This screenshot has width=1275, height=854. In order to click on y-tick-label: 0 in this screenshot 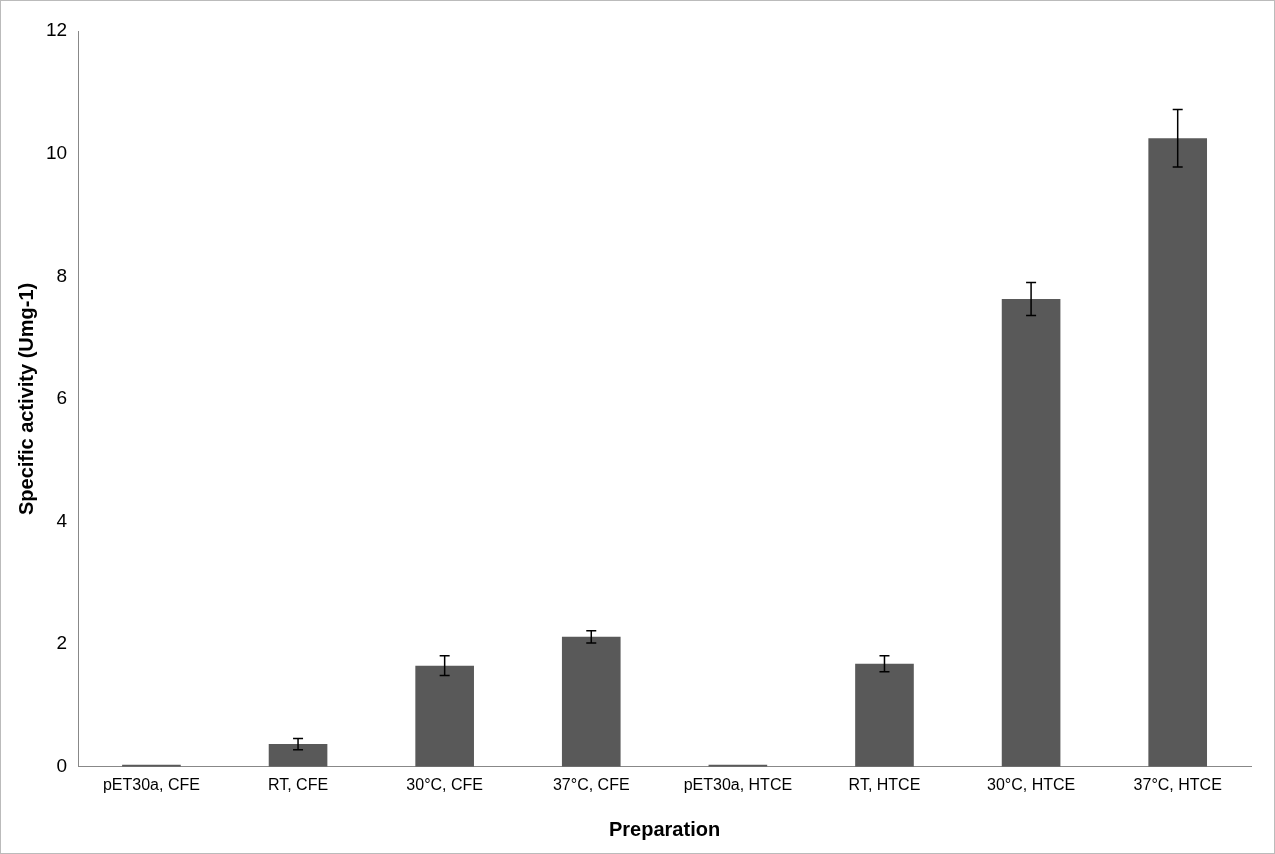, I will do `click(62, 766)`.